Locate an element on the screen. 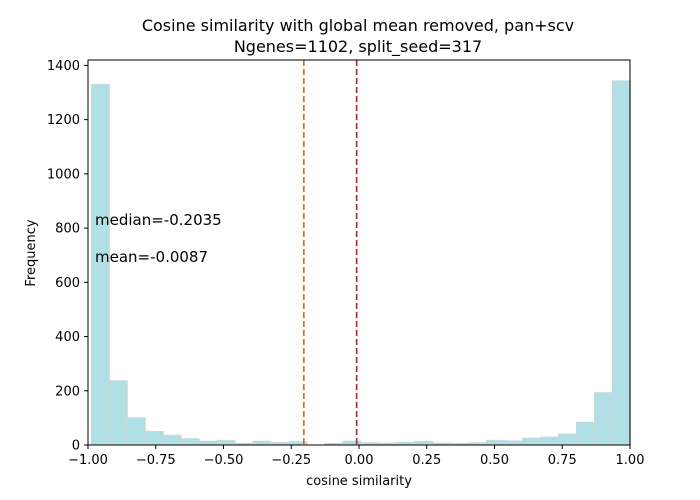  y-axis-ticks: 0 200 400 600 800 1000 1200 1400 is located at coordinates (67, 256).